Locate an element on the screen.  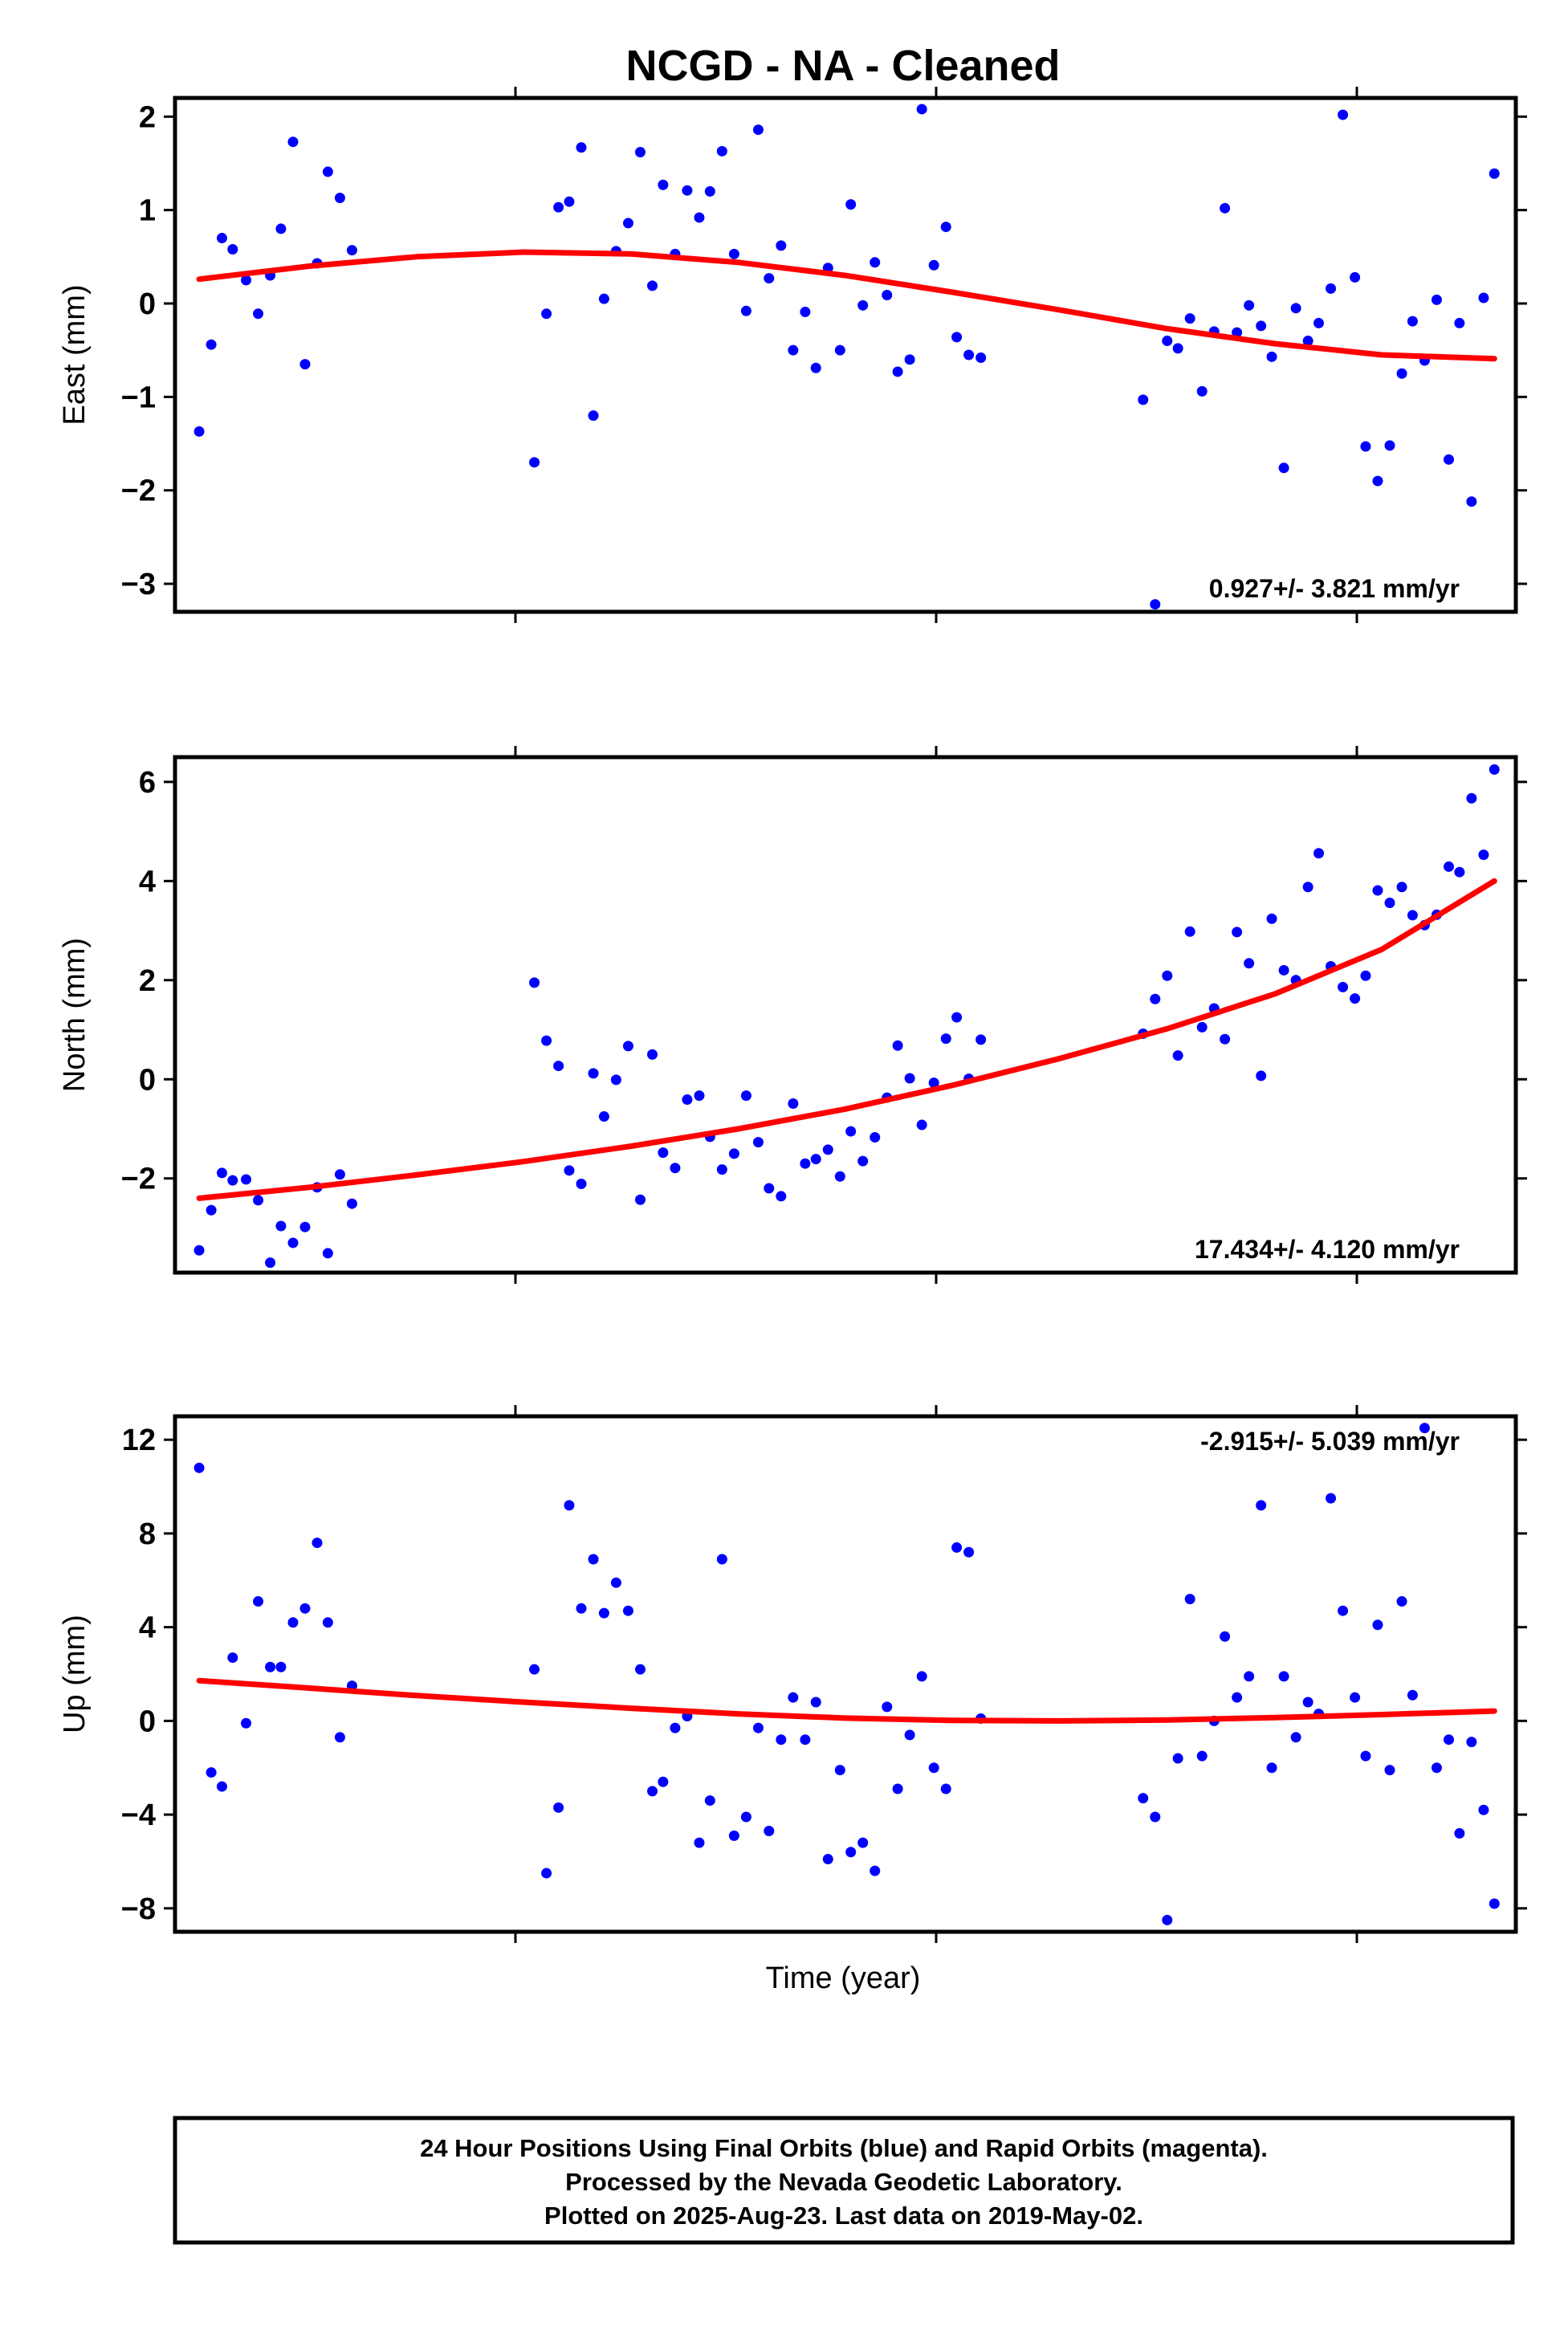
y-tick-label: 2 is located at coordinates (147, 117).